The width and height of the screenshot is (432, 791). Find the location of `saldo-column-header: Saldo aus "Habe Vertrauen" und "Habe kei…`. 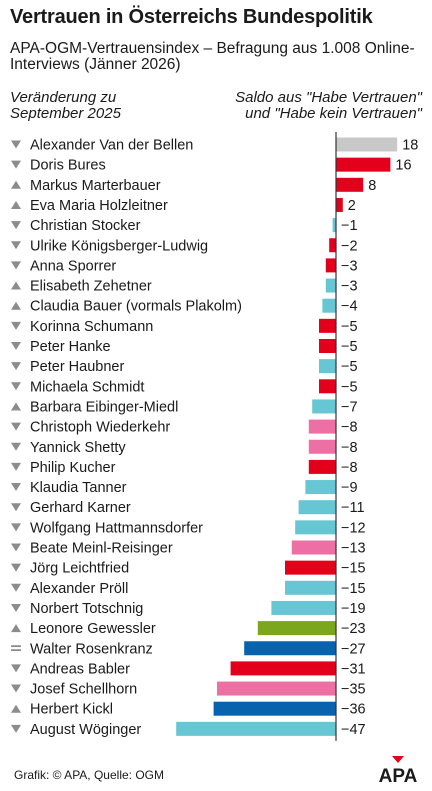

saldo-column-header: Saldo aus "Habe Vertrauen" und "Habe kei… is located at coordinates (328, 106).